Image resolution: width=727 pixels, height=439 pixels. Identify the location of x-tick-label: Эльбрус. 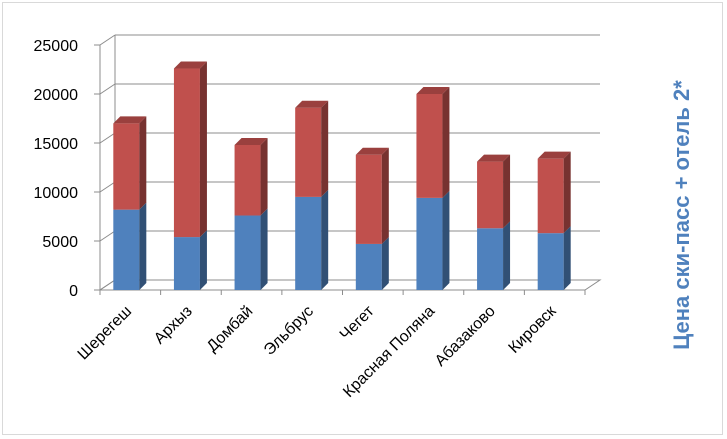
(289, 331).